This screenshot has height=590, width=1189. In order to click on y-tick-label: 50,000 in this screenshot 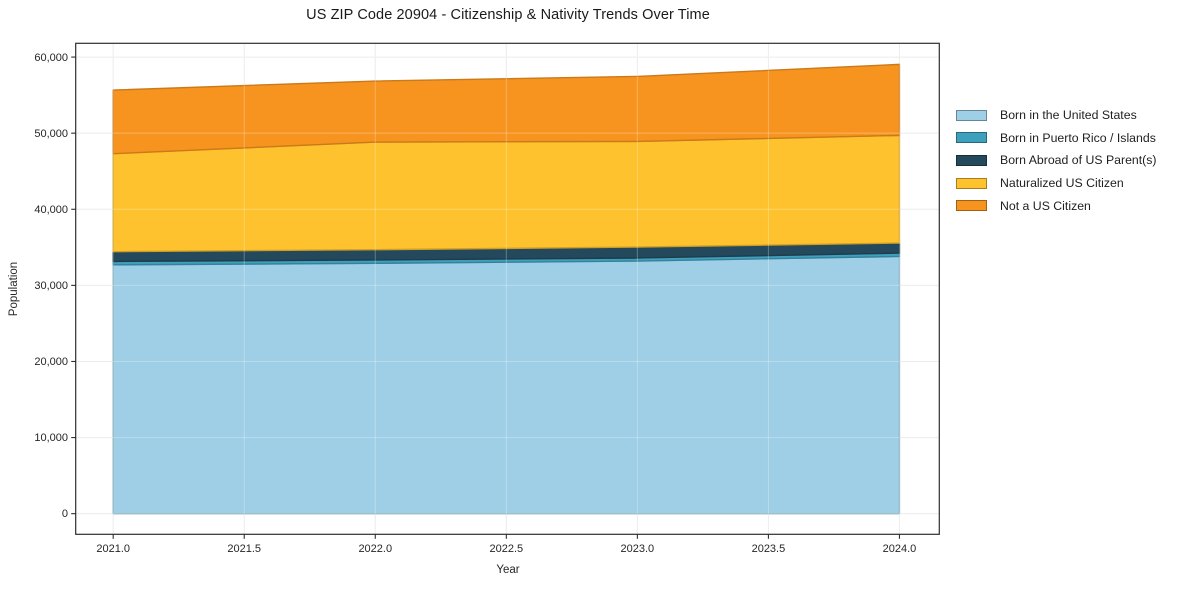, I will do `click(51, 133)`.